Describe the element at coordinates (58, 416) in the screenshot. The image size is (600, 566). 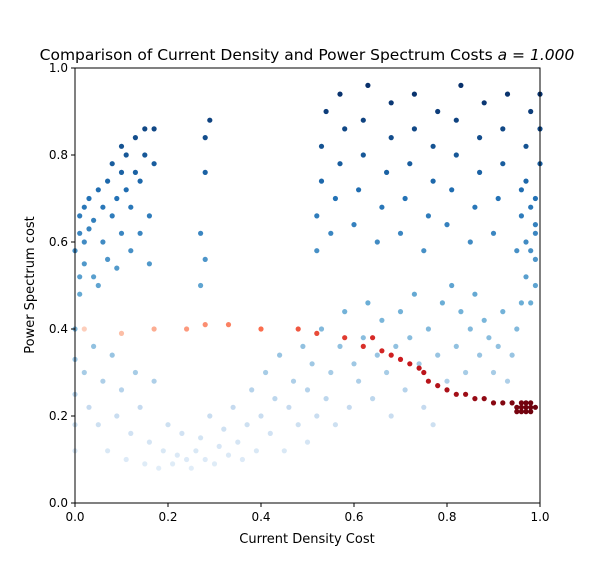
I see `y-tick-label: 0.2` at that location.